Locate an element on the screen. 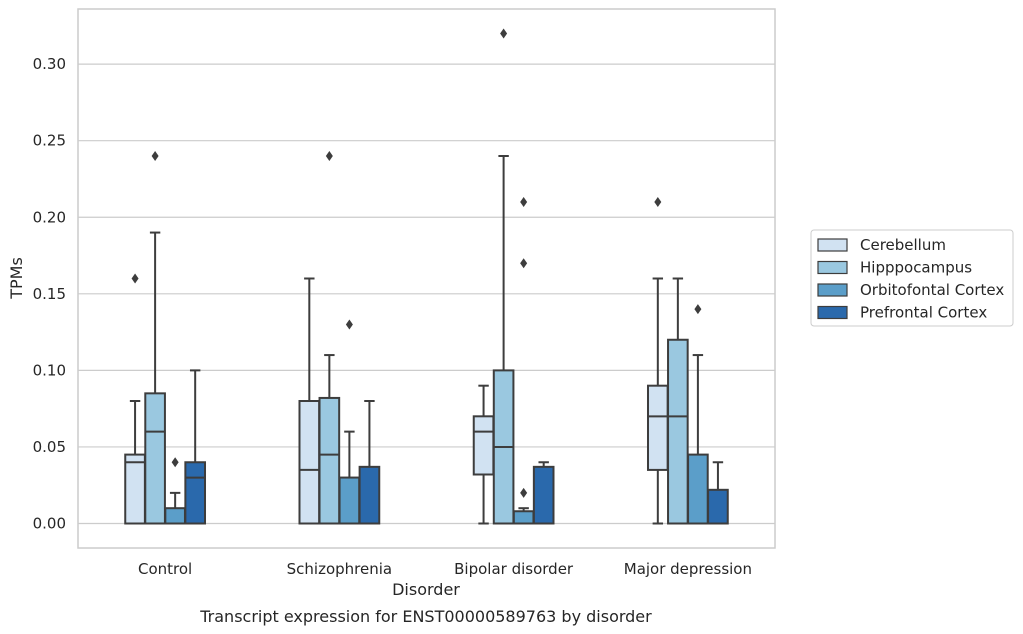  y-tick-label: 0.10 is located at coordinates (49, 370).